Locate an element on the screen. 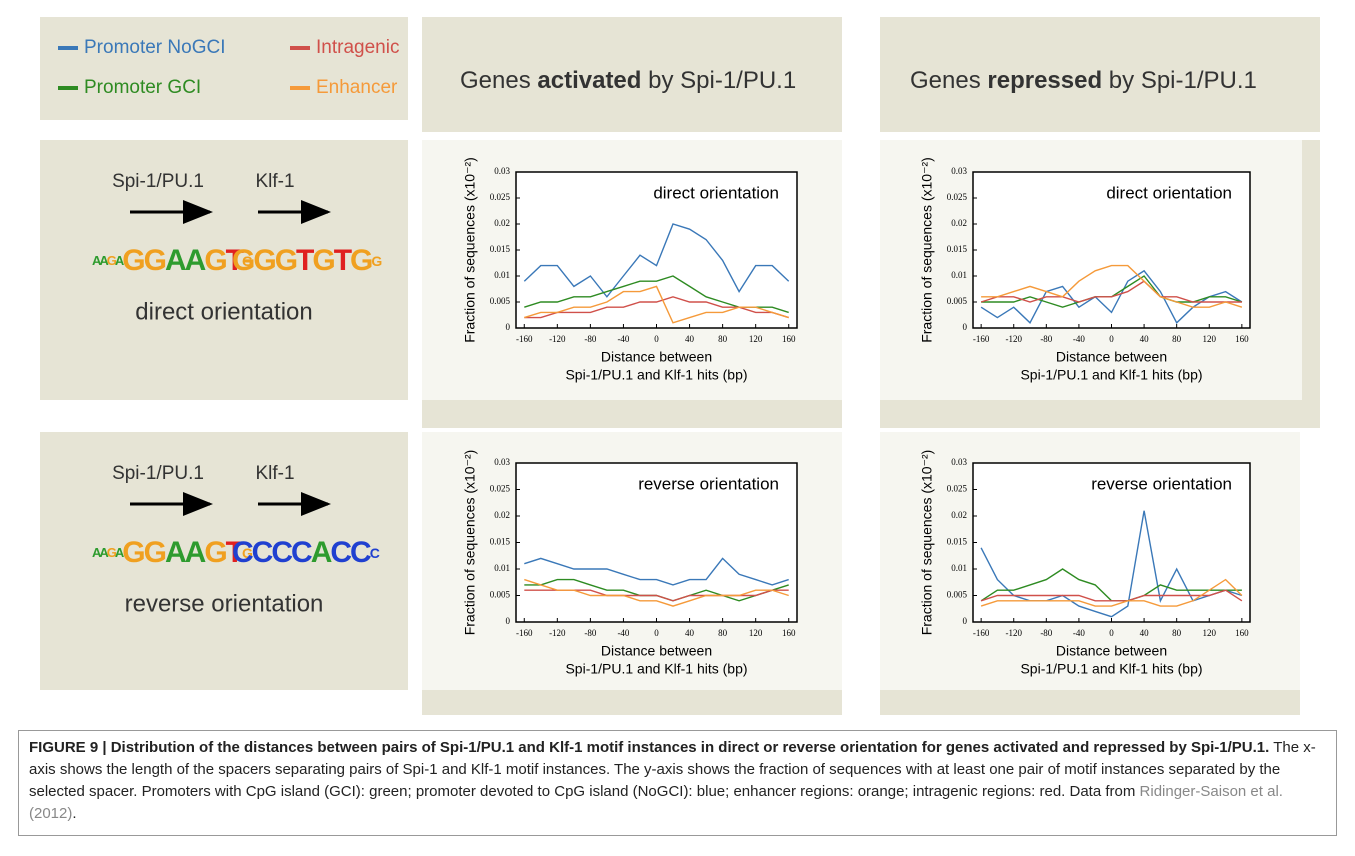 The image size is (1355, 856). legend-label: Intragenic is located at coordinates (357, 47).